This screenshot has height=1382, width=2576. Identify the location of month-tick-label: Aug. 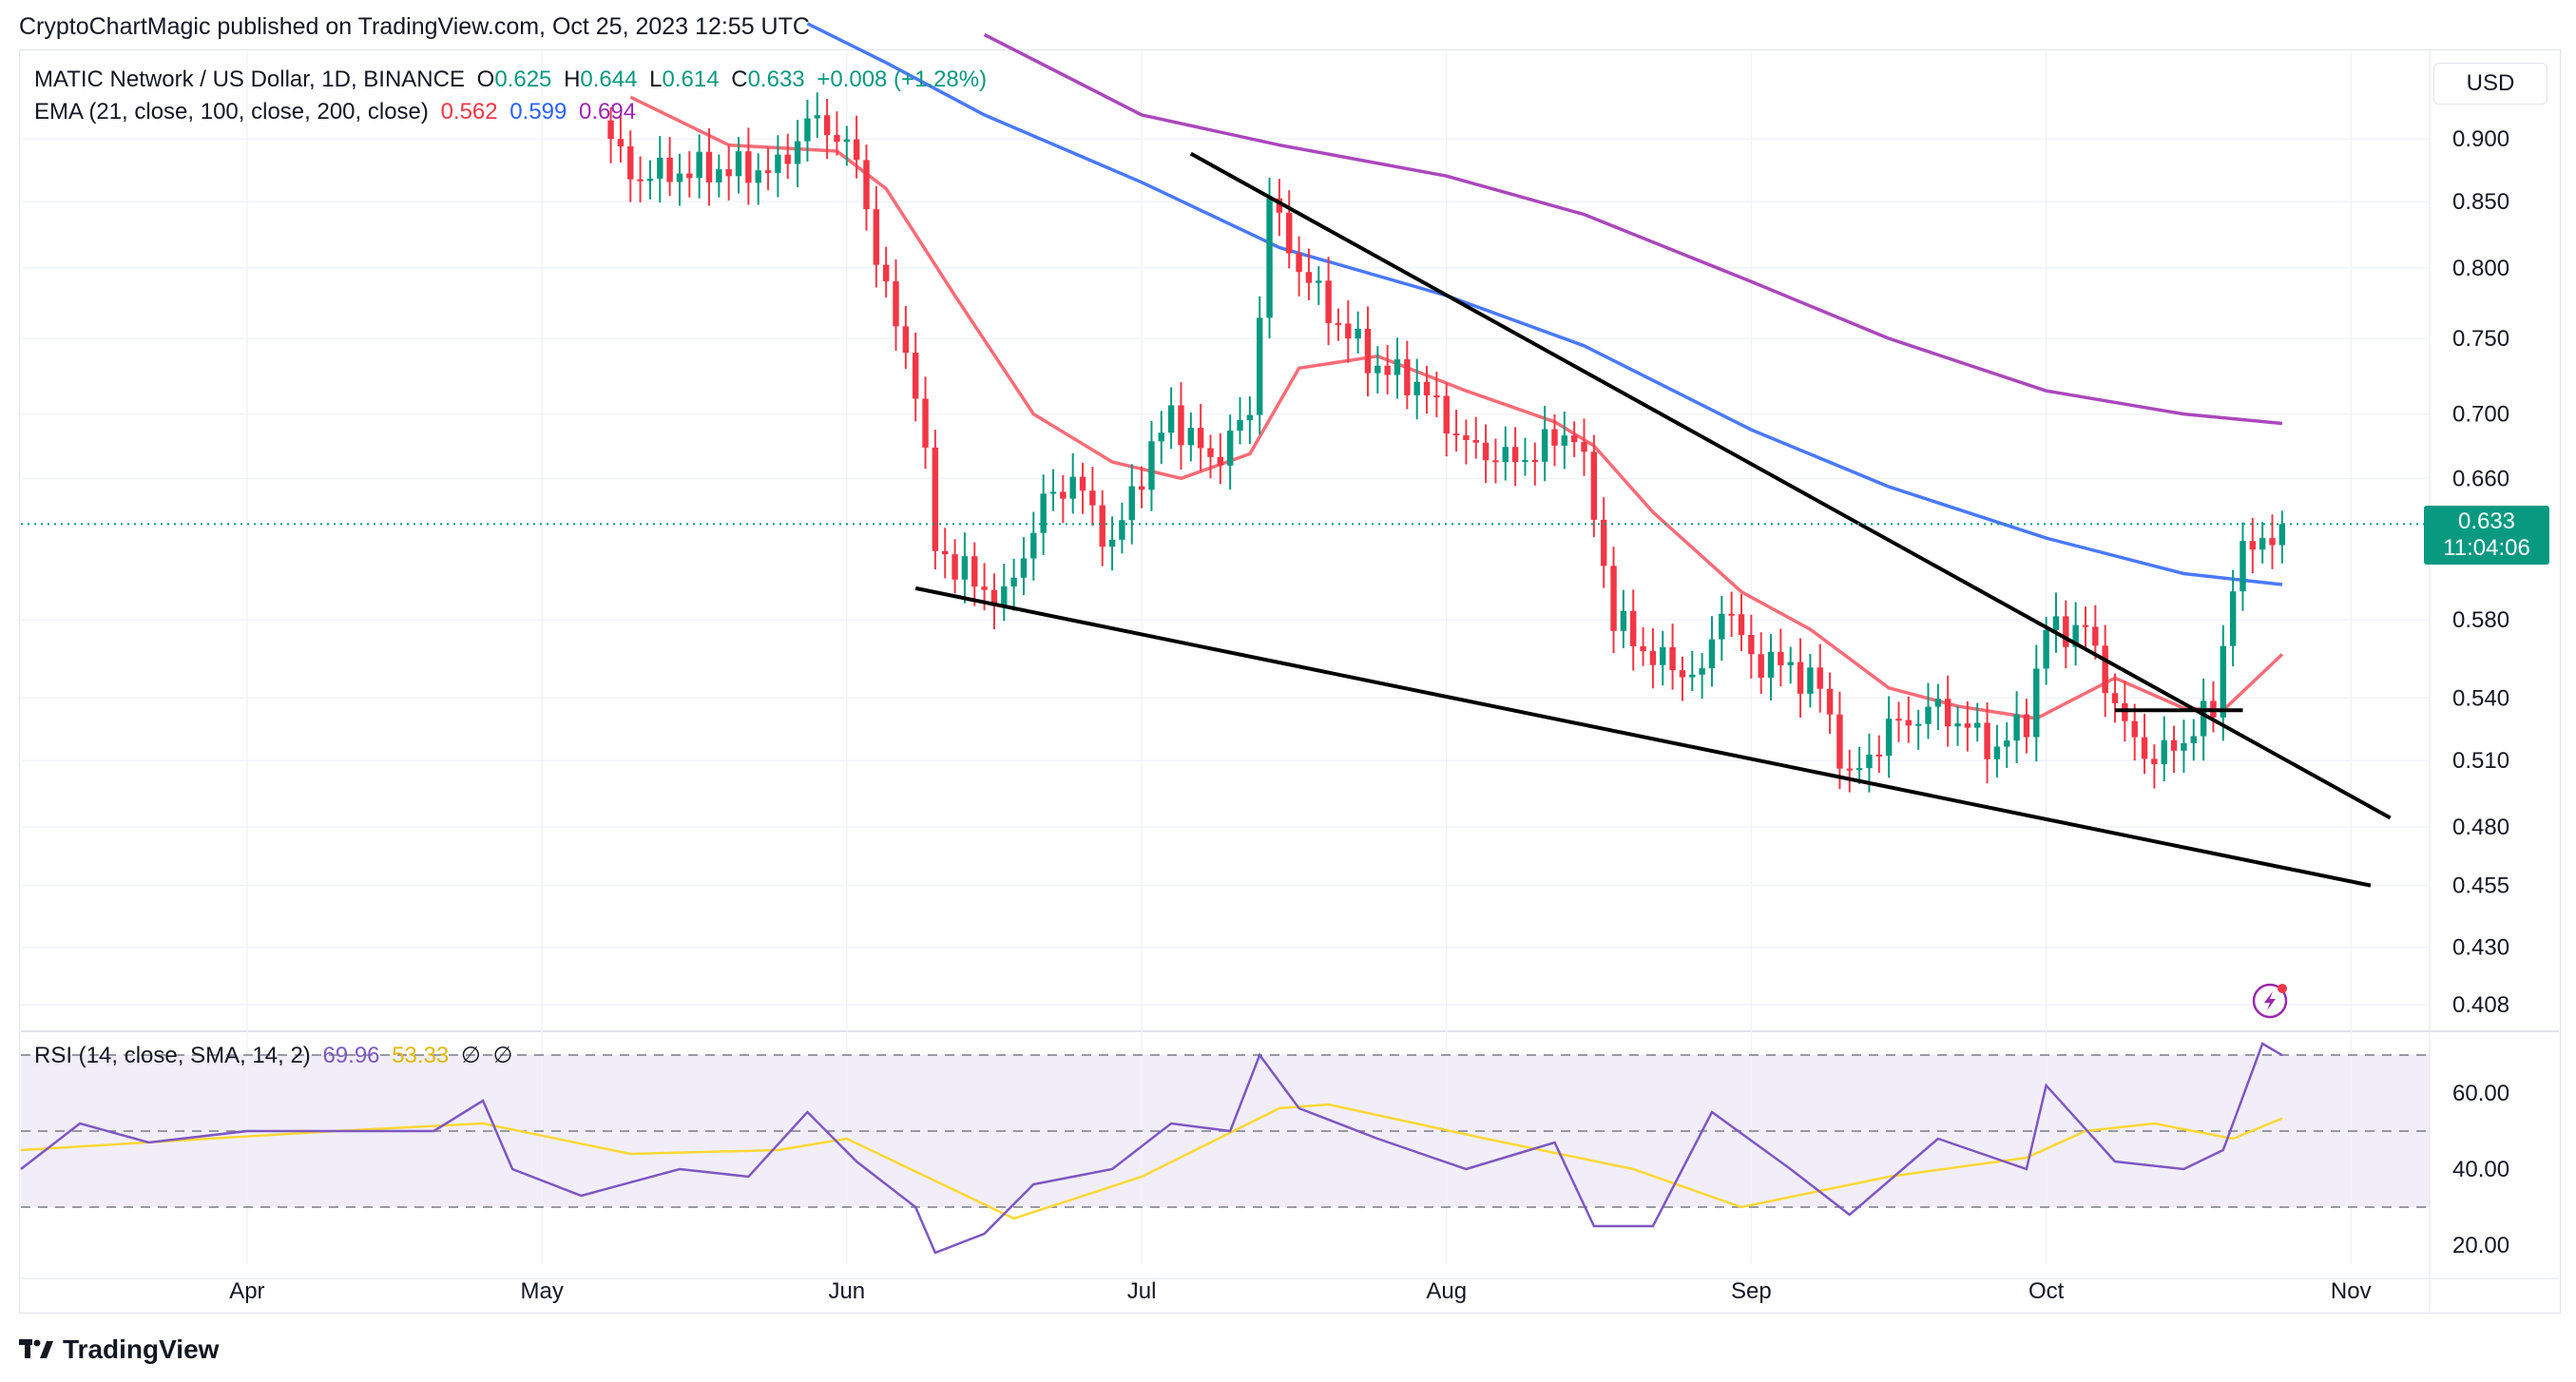
(1447, 1291).